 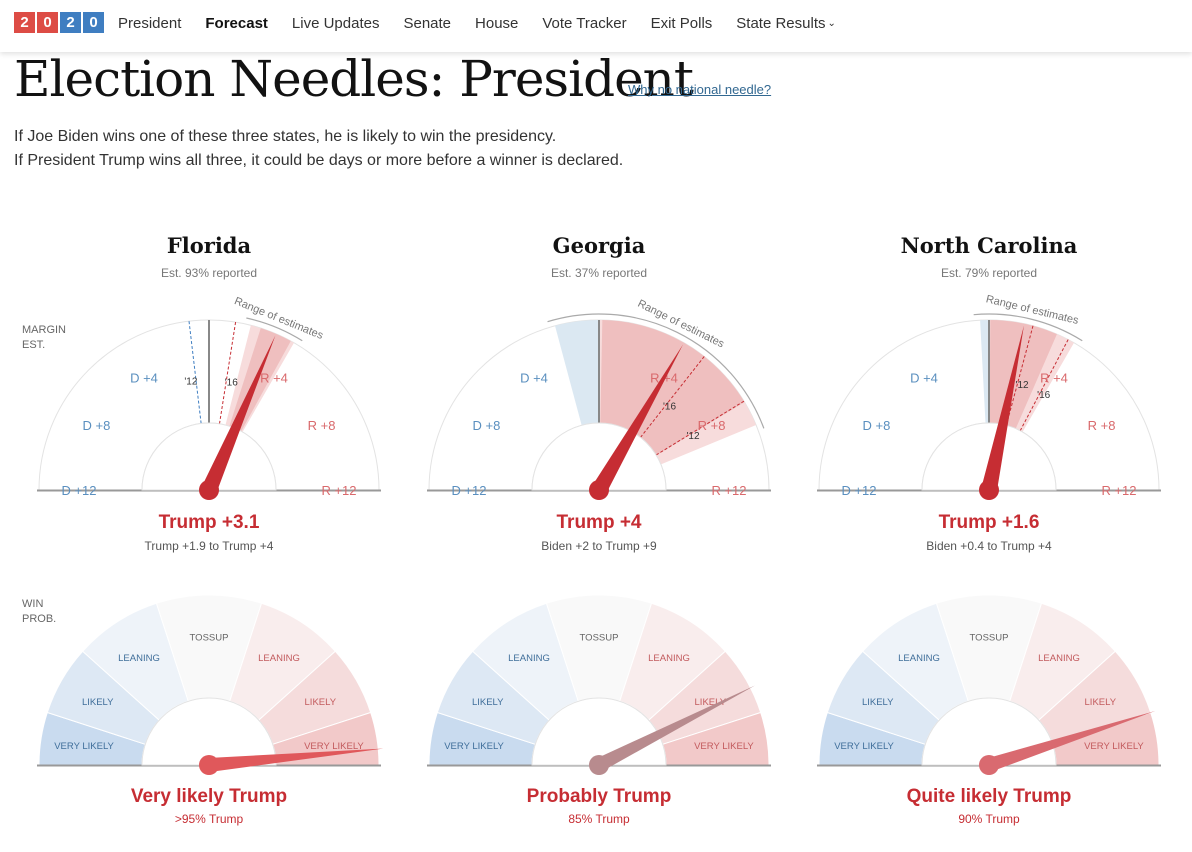 I want to click on margin-estimate-north-carolina: Trump +1.6, so click(x=989, y=522).